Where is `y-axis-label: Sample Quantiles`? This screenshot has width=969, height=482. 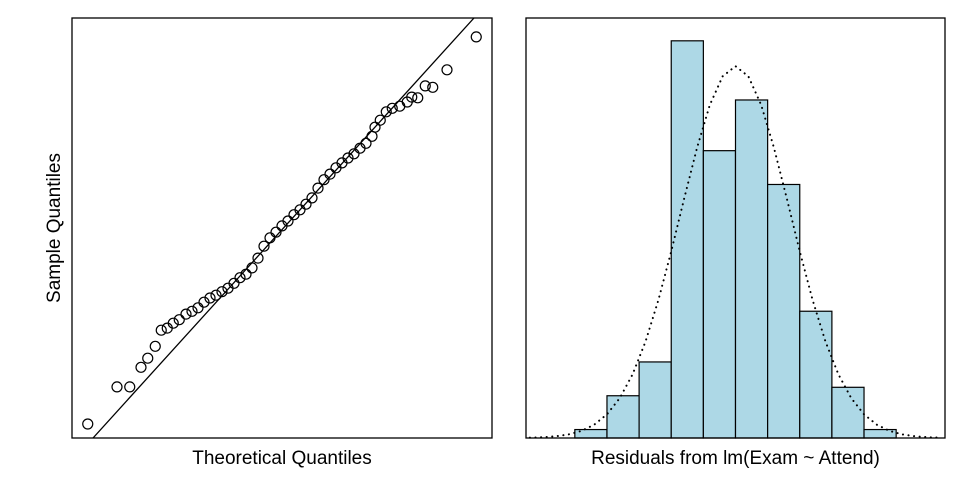
y-axis-label: Sample Quantiles is located at coordinates (54, 228).